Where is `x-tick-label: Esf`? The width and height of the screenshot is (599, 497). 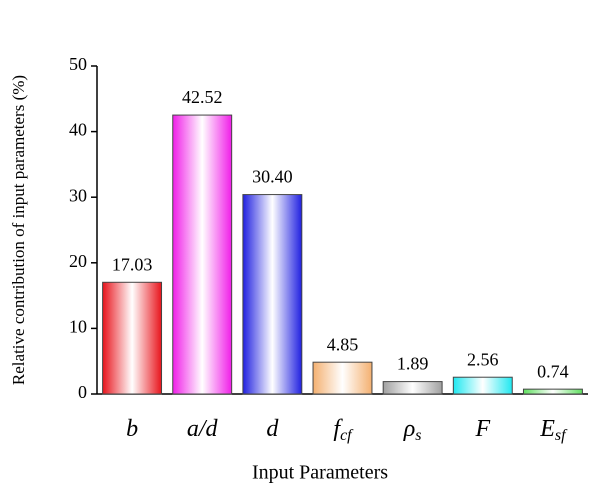 x-tick-label: Esf is located at coordinates (553, 430).